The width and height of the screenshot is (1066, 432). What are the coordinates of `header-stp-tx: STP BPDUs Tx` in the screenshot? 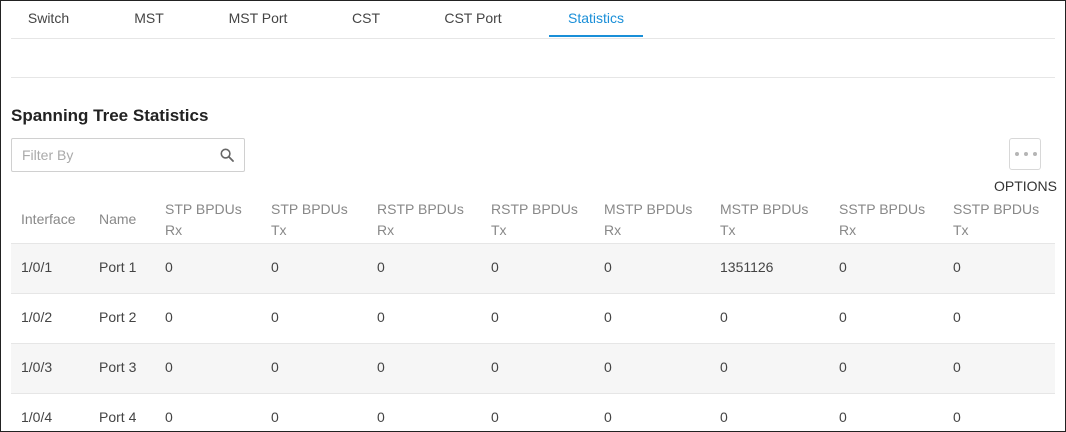 It's located at (309, 219).